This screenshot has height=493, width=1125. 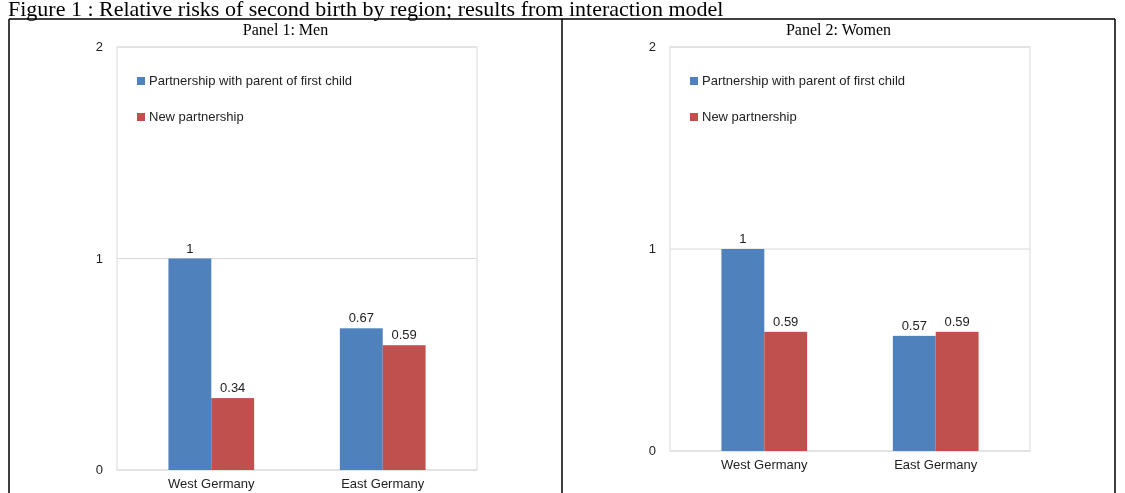 I want to click on chart-title: Panel 1: Men, so click(x=285, y=29).